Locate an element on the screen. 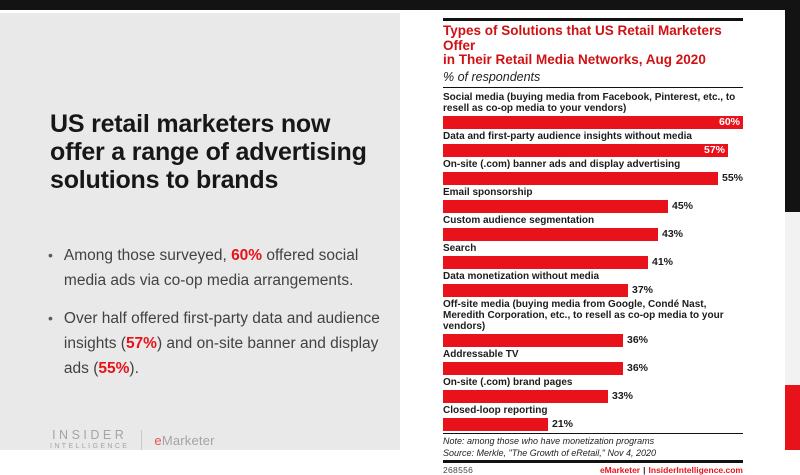  bar-track: 21% is located at coordinates (593, 424).